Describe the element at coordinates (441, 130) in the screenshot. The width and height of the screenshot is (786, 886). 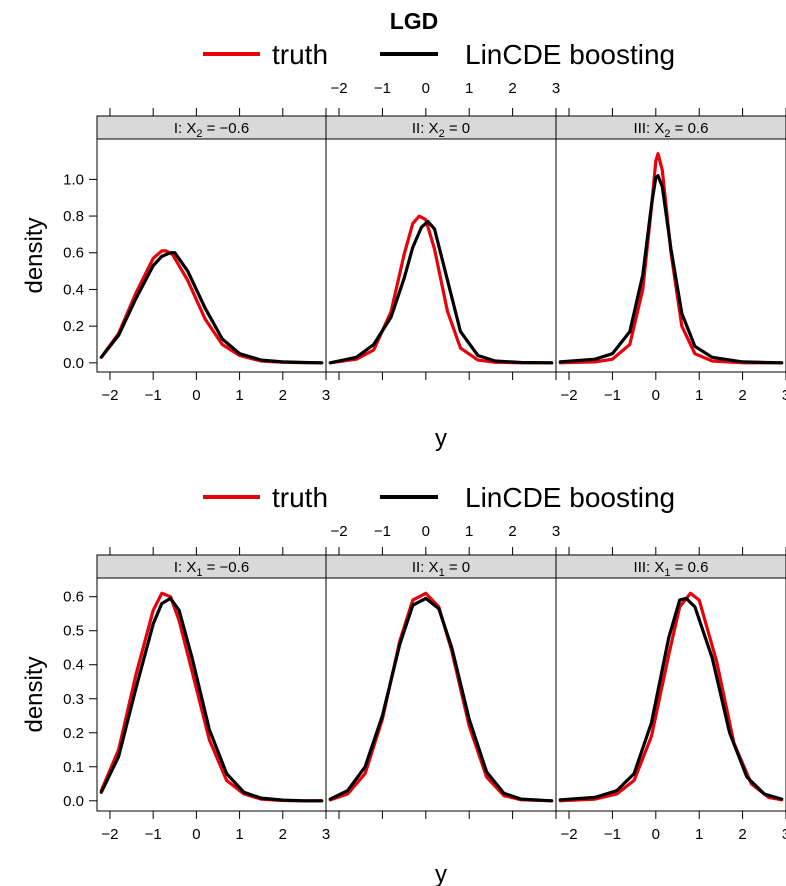
I see `panel-strip-label: II: X2 = 0` at that location.